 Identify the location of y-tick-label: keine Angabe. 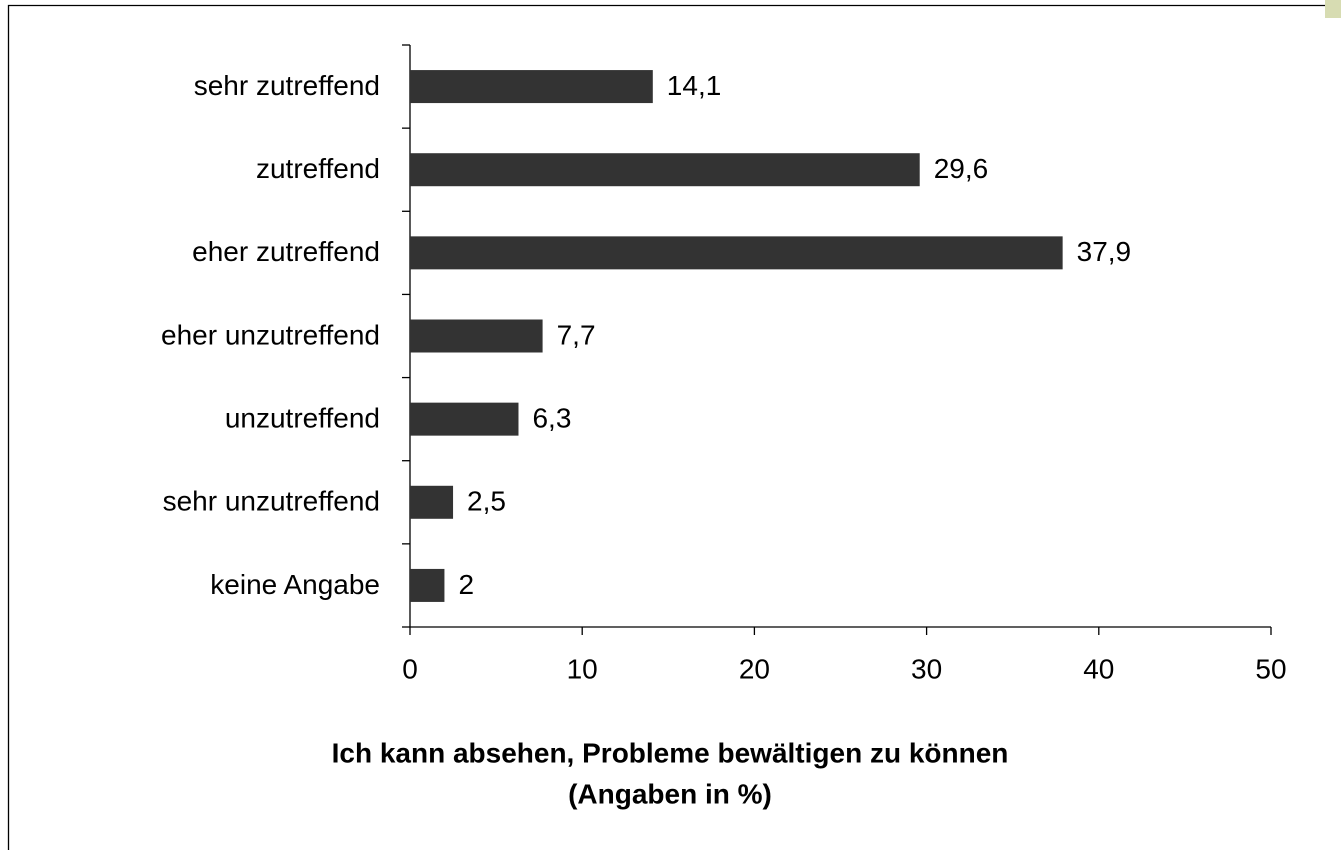
(295, 584).